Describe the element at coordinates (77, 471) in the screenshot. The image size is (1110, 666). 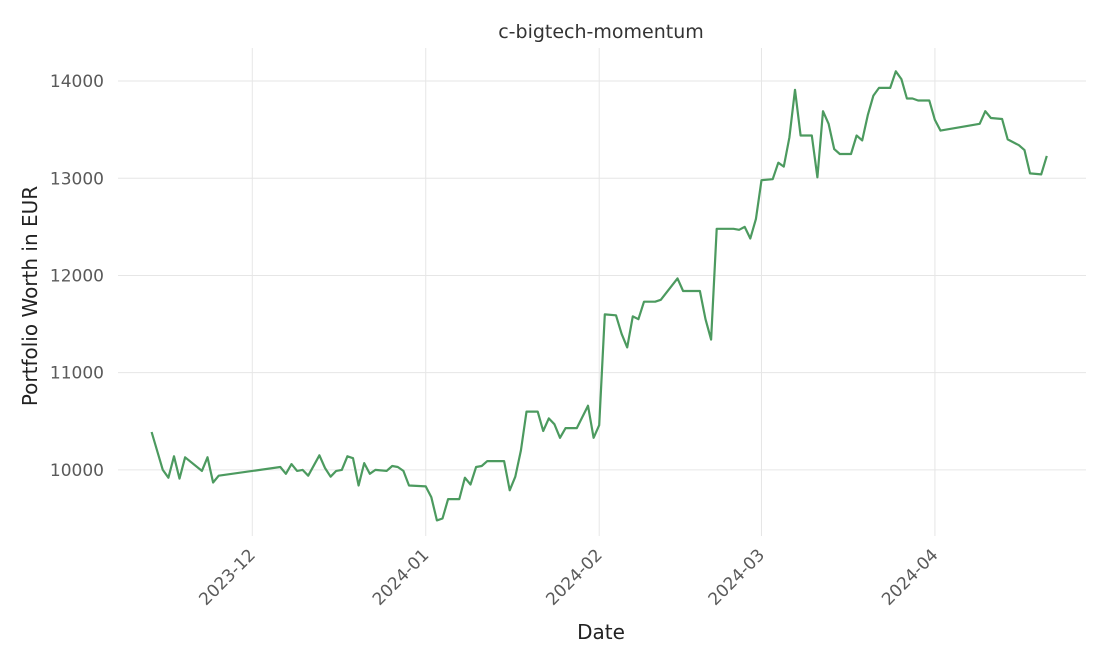
I see `y-tick-label: 10000` at that location.